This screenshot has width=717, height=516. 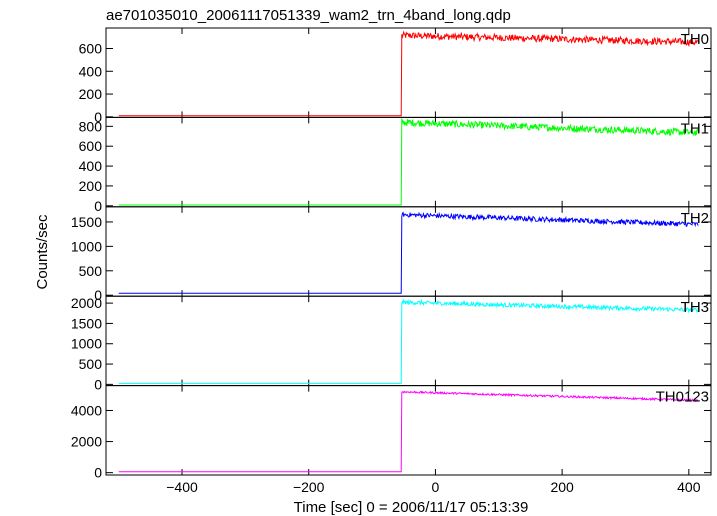 What do you see at coordinates (408, 161) in the screenshot?
I see `series-line-th1` at bounding box center [408, 161].